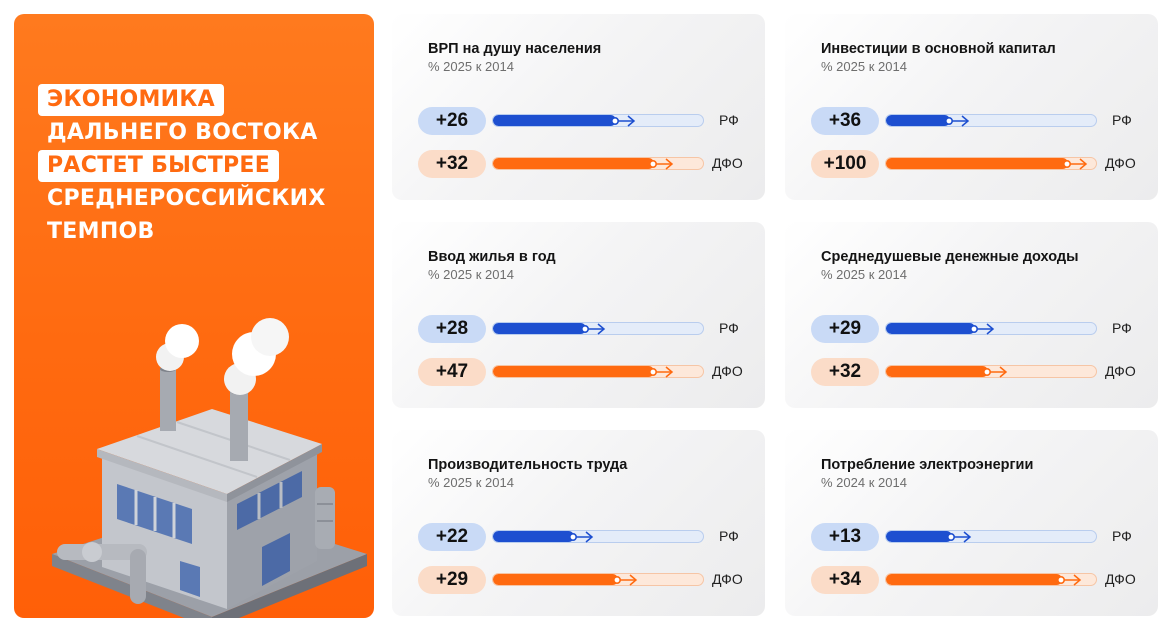 Image resolution: width=1169 pixels, height=629 pixels. What do you see at coordinates (209, 468) in the screenshot?
I see `factory-illustration` at bounding box center [209, 468].